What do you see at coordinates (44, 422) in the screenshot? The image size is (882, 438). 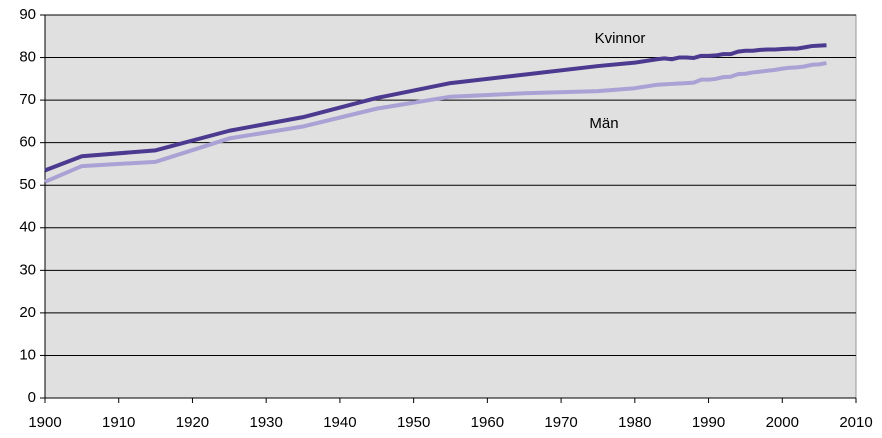 I see `x-tick-label: 1900` at bounding box center [44, 422].